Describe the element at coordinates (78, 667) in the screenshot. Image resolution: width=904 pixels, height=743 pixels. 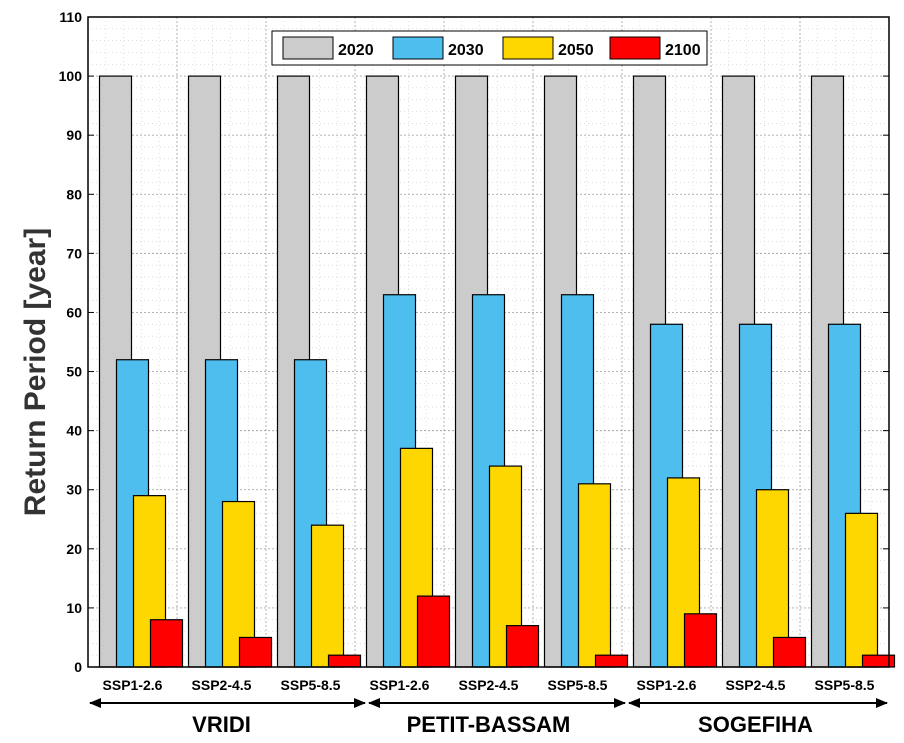
I see `y-tick-label: 0` at that location.